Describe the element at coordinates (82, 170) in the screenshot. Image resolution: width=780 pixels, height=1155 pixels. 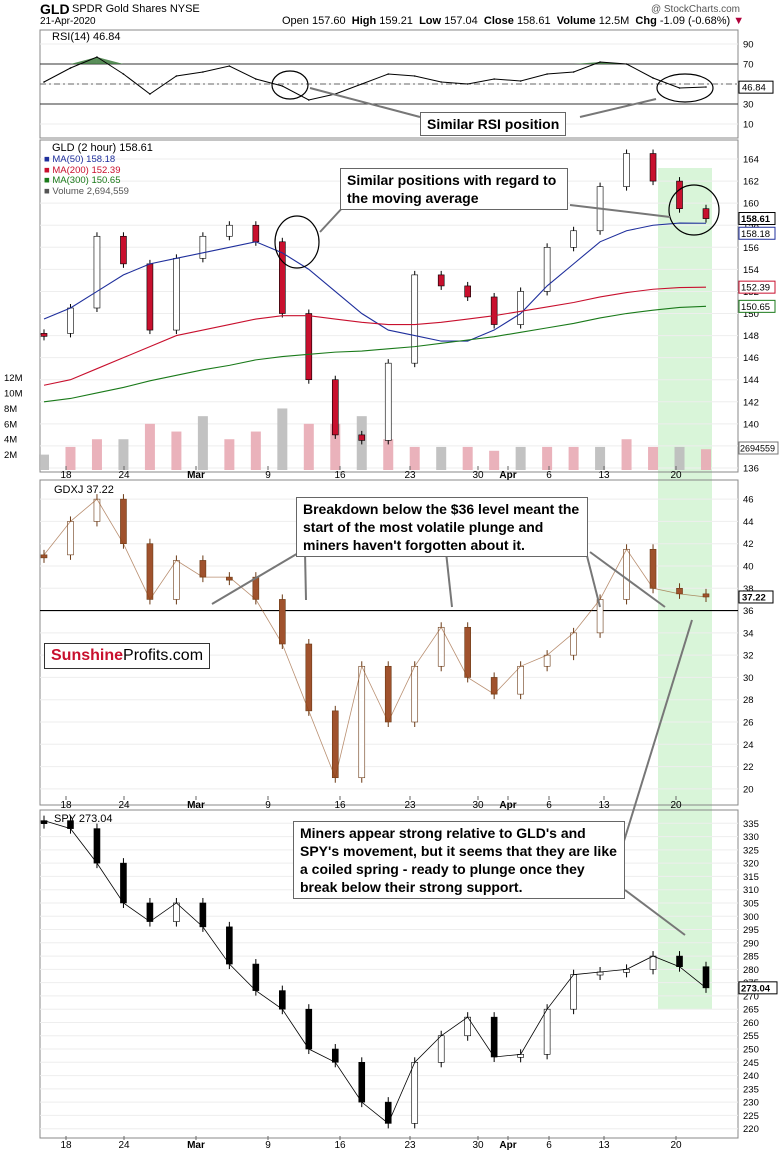
I see `legend-item: ■ MA(200) 152.39` at that location.